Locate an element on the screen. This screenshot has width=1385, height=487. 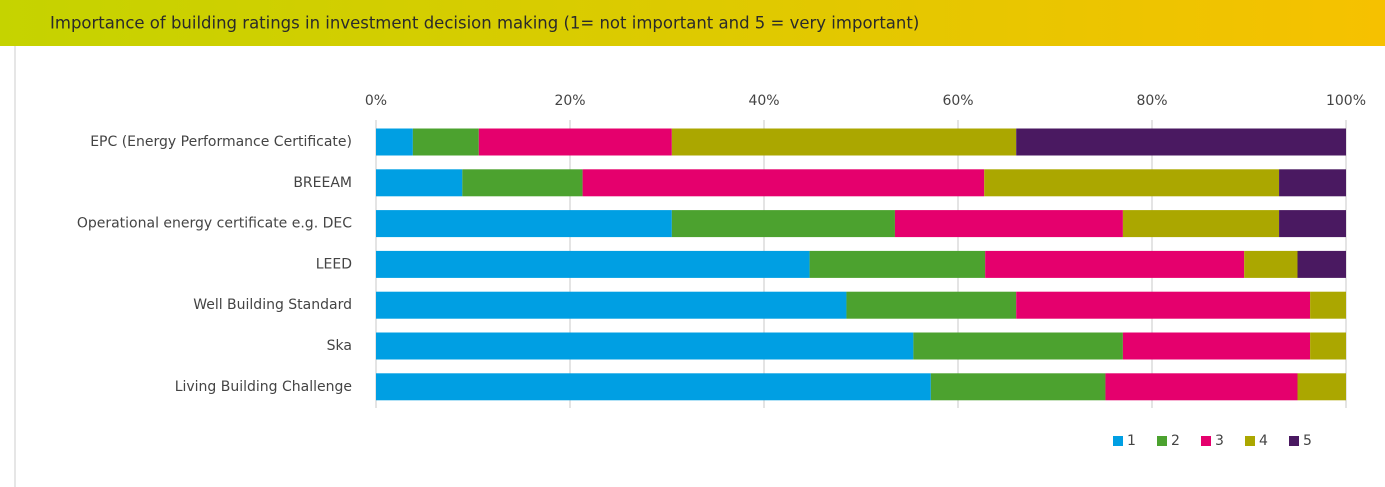
y-tick-label: Living Building Challenge is located at coordinates (263, 387).